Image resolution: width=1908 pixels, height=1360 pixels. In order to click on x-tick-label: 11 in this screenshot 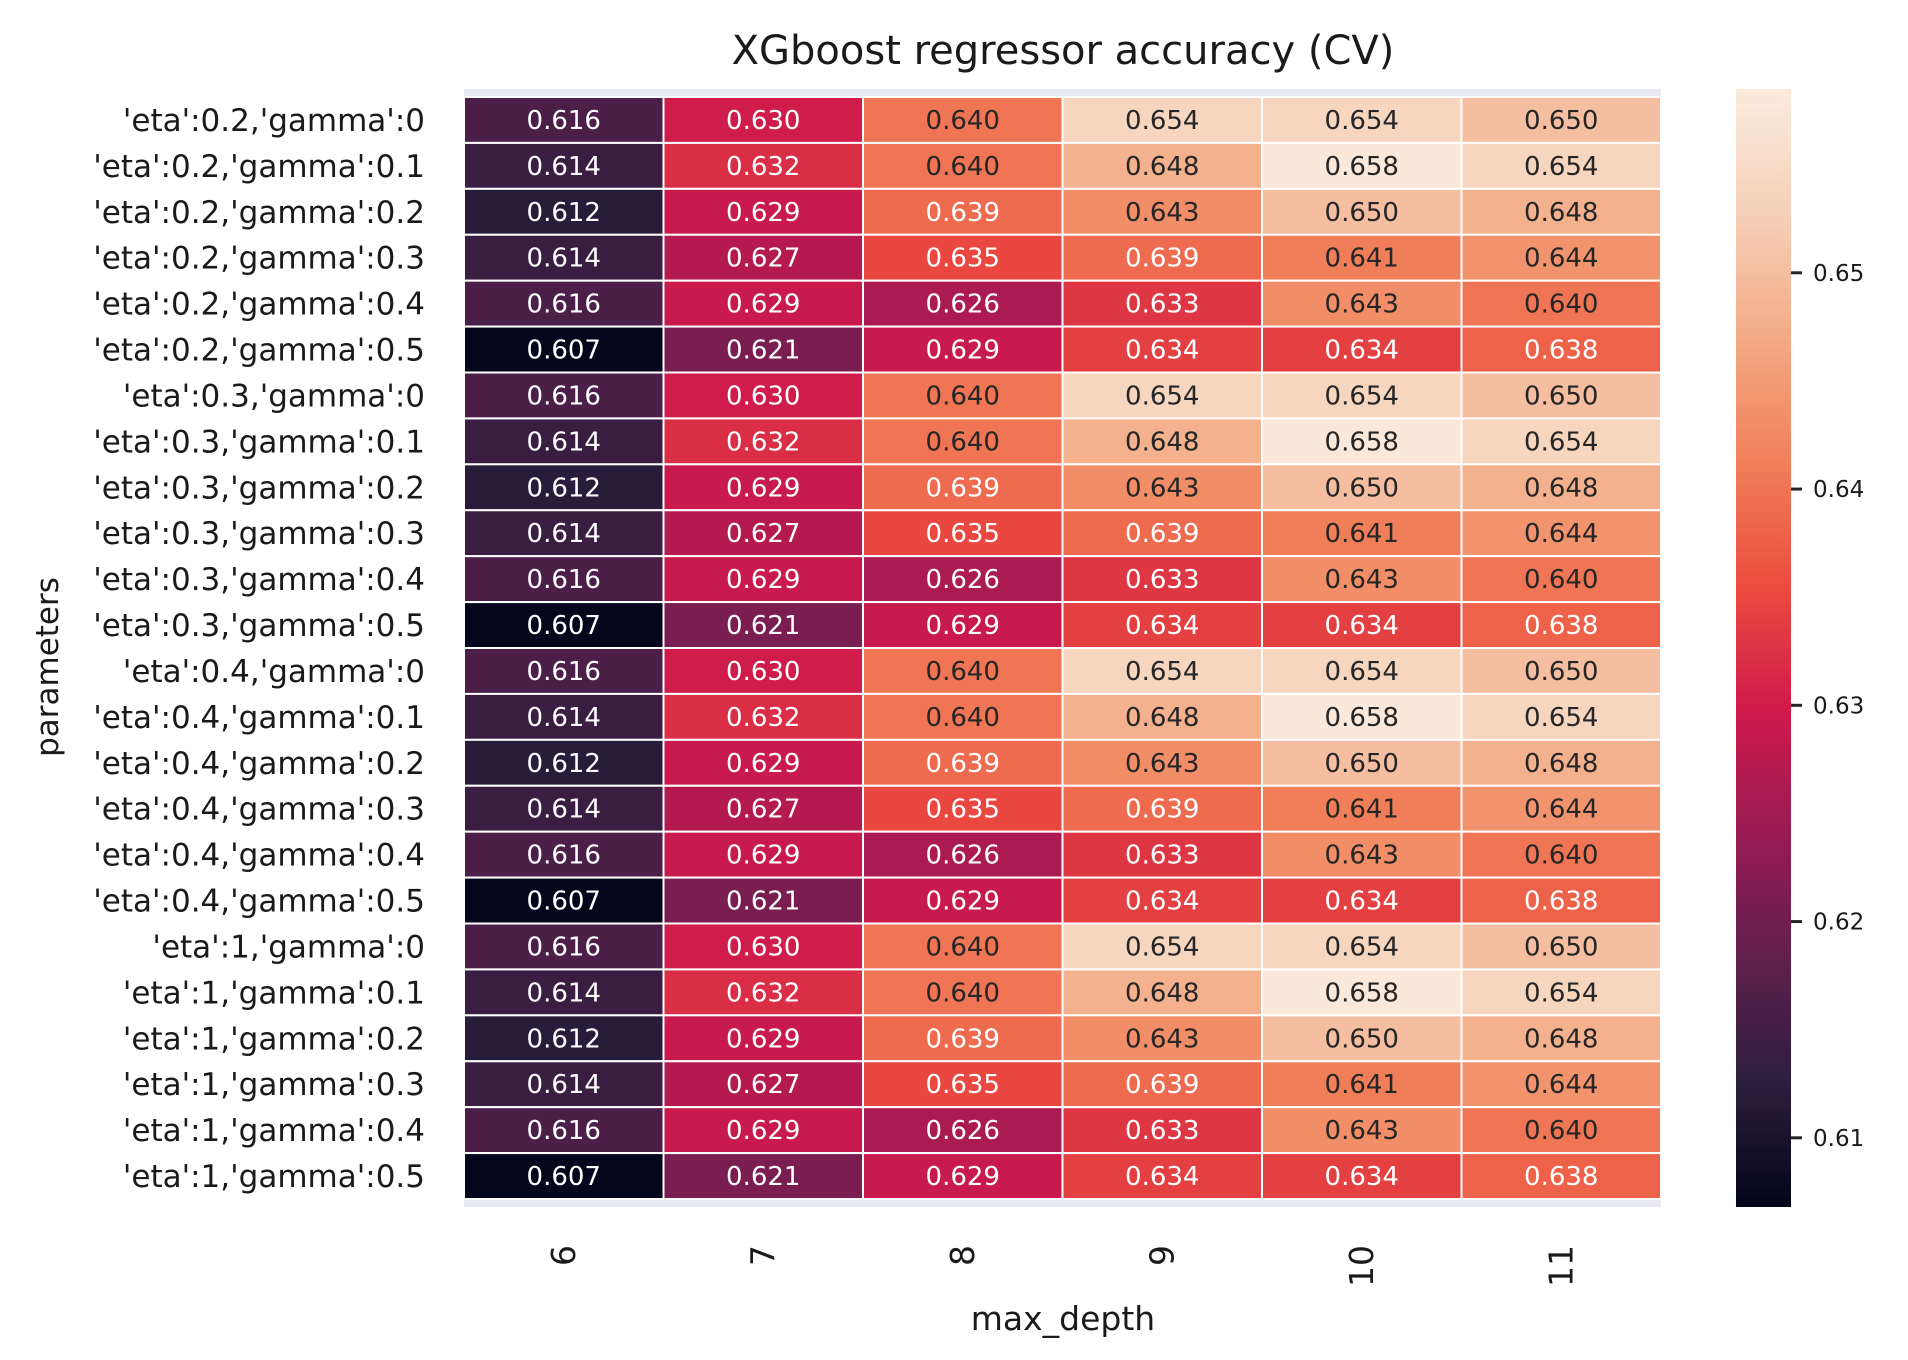, I will do `click(1560, 1266)`.